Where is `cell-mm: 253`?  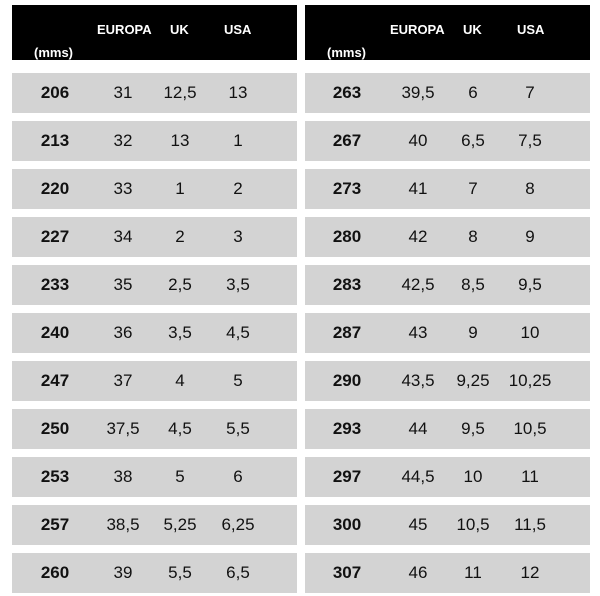 cell-mm: 253 is located at coordinates (55, 476).